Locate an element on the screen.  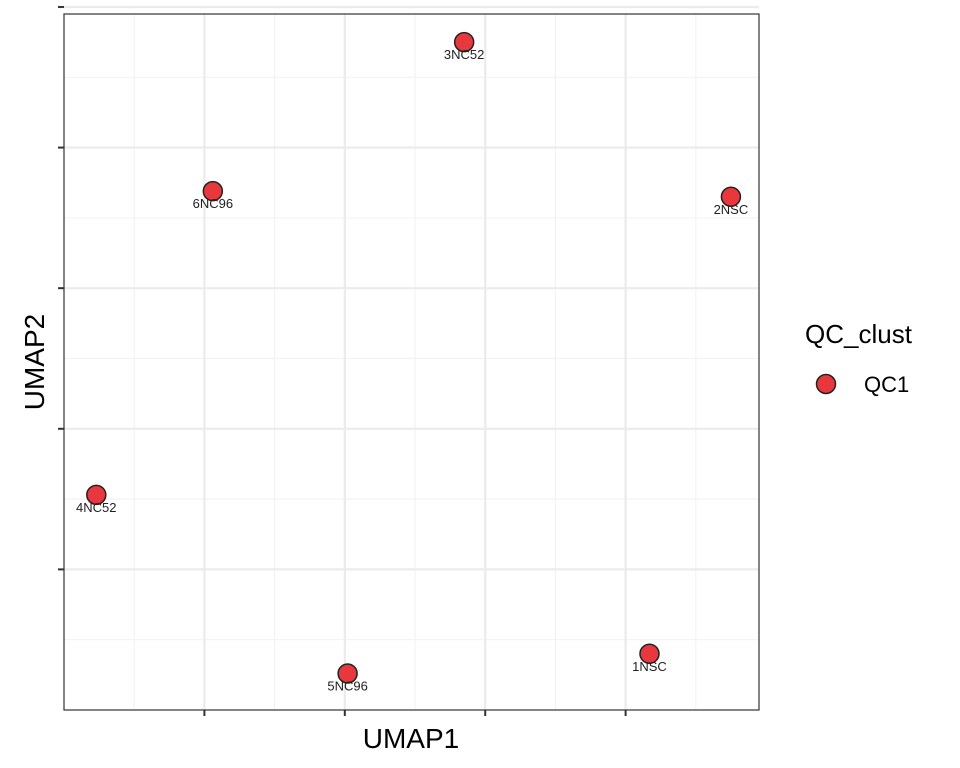
point-label-3NC52: 3NC52 is located at coordinates (464, 54).